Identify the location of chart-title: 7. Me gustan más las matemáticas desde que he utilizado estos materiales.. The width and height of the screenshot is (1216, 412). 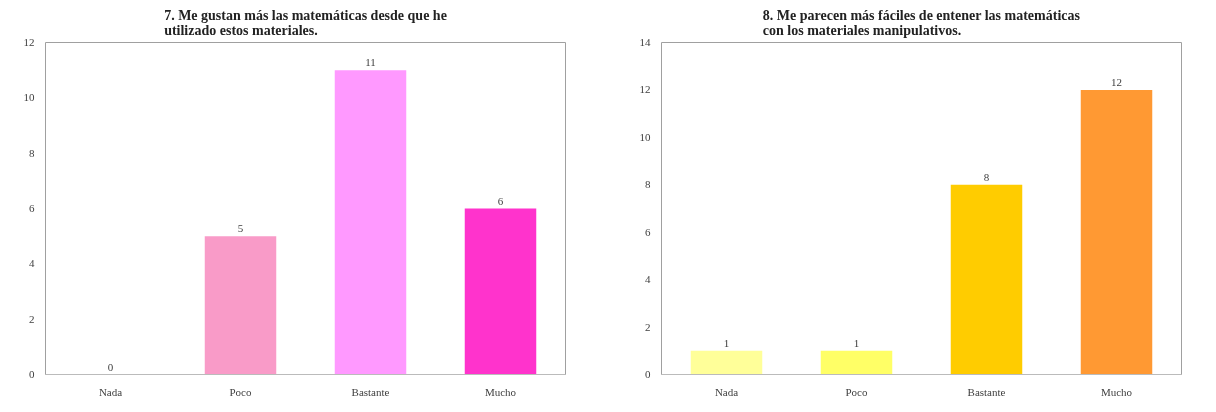
(305, 22).